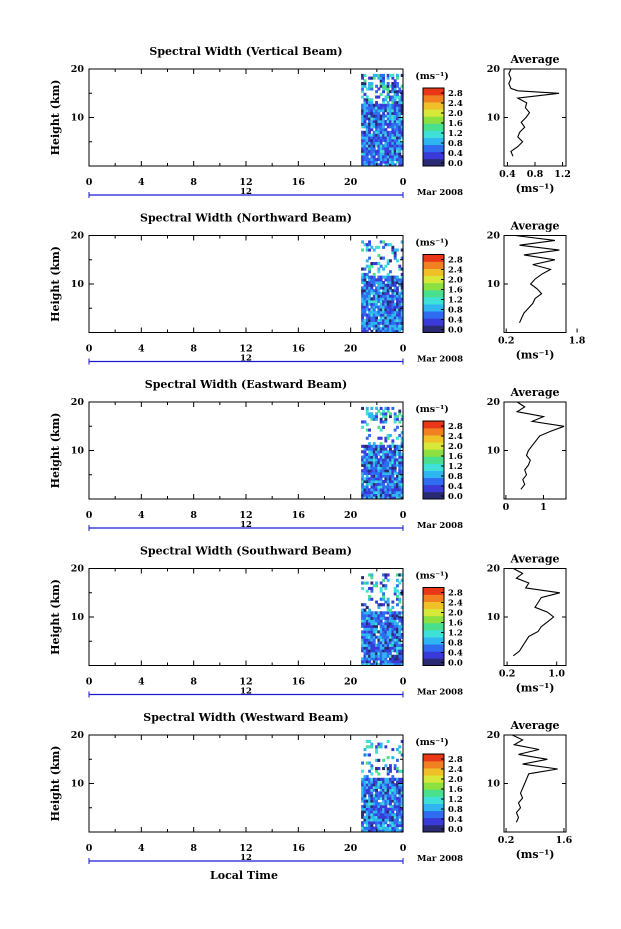 Image resolution: width=621 pixels, height=929 pixels. What do you see at coordinates (78, 451) in the screenshot?
I see `y-tick-label: 10` at bounding box center [78, 451].